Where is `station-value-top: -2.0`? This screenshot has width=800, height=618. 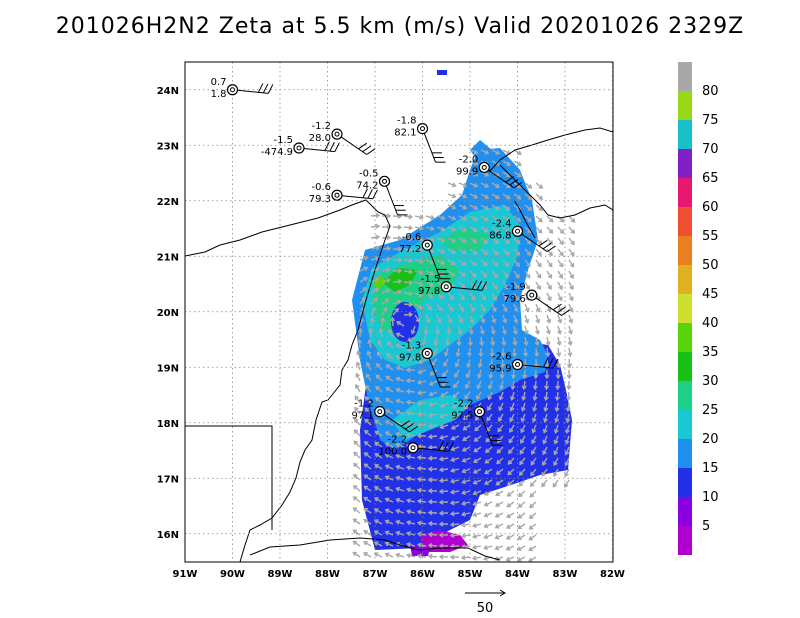 station-value-top: -2.0 is located at coordinates (469, 159).